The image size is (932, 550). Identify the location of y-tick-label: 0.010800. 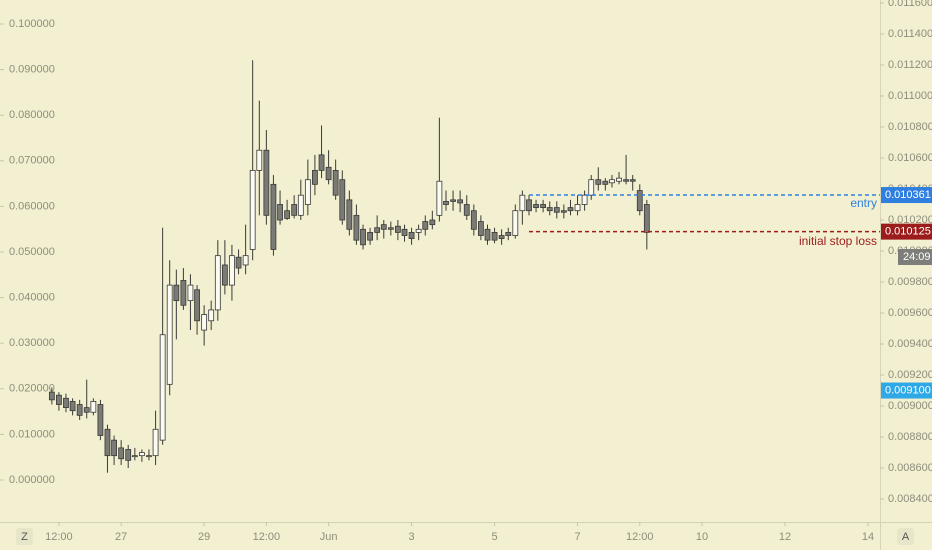
(910, 127).